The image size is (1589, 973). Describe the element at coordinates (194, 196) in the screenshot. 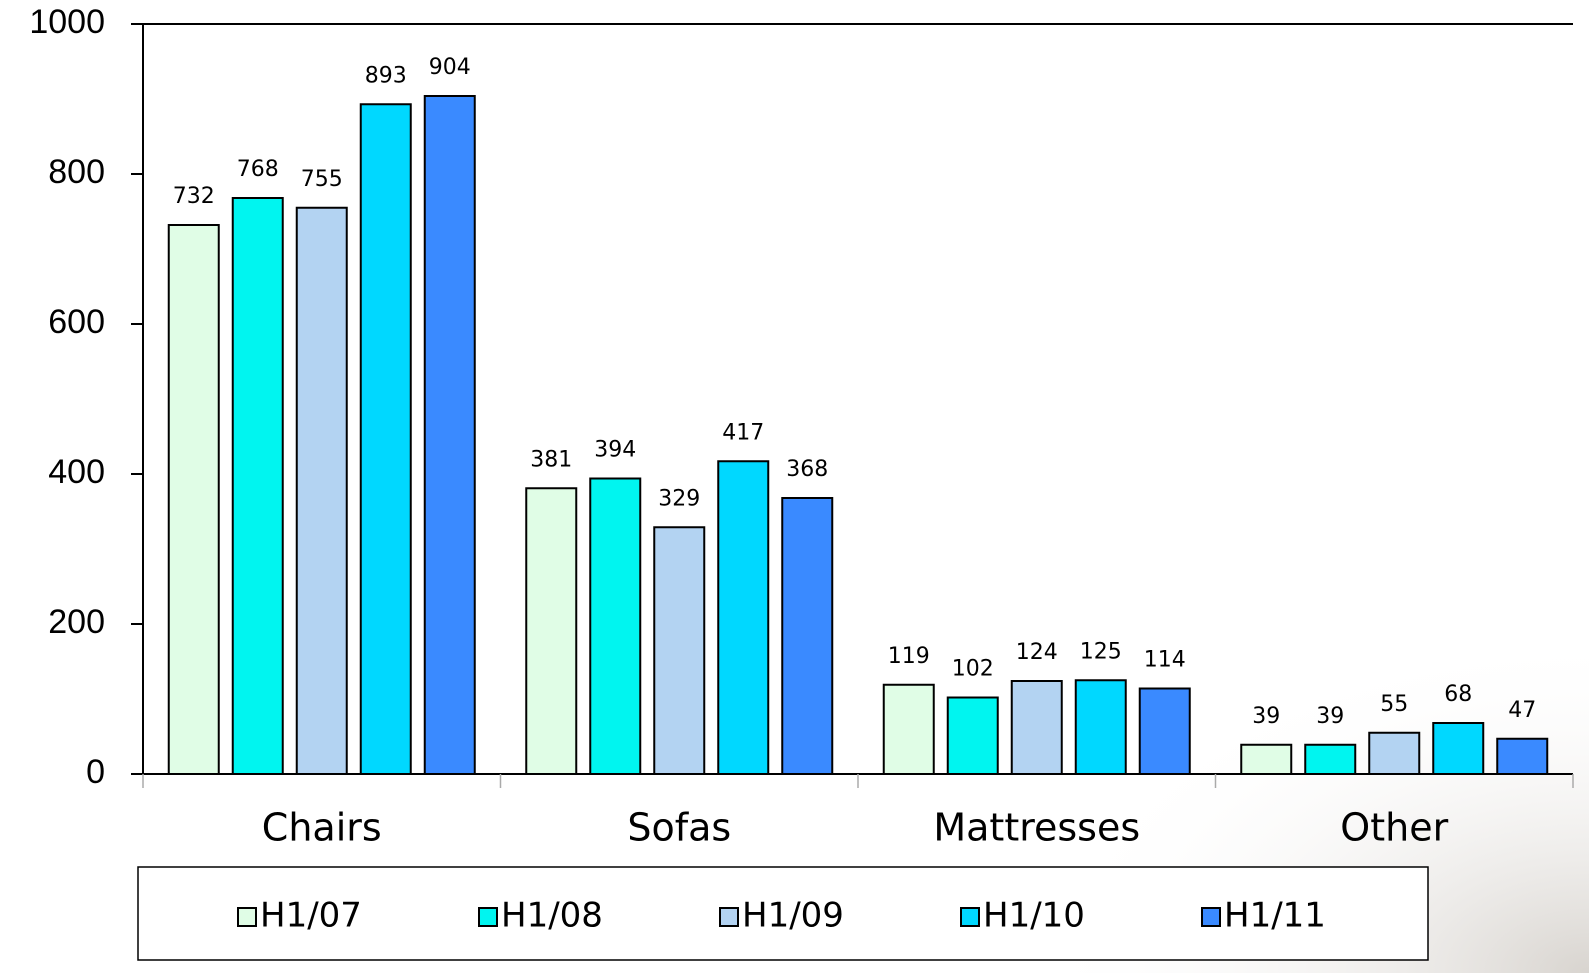

I see `data-label: 732` at that location.